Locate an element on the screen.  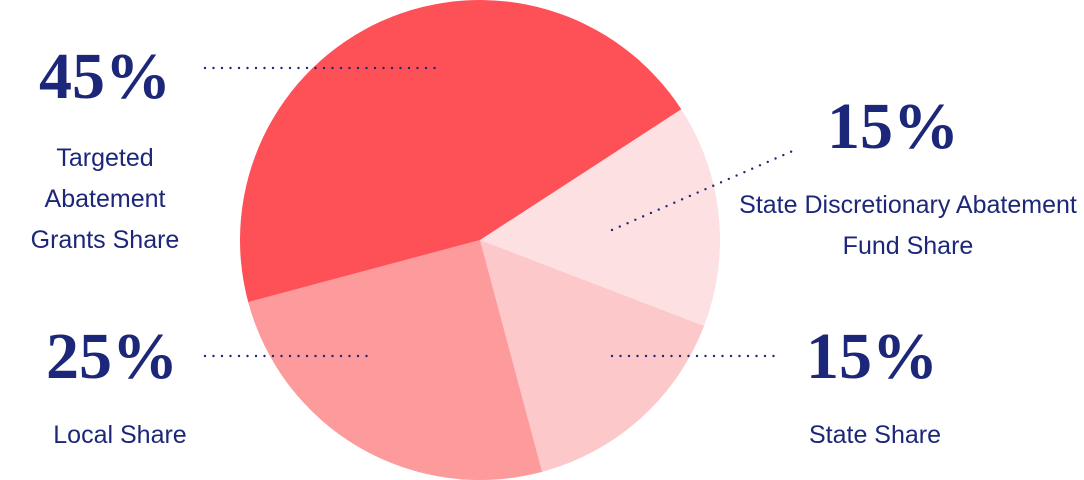
value-label: 25% is located at coordinates (112, 356).